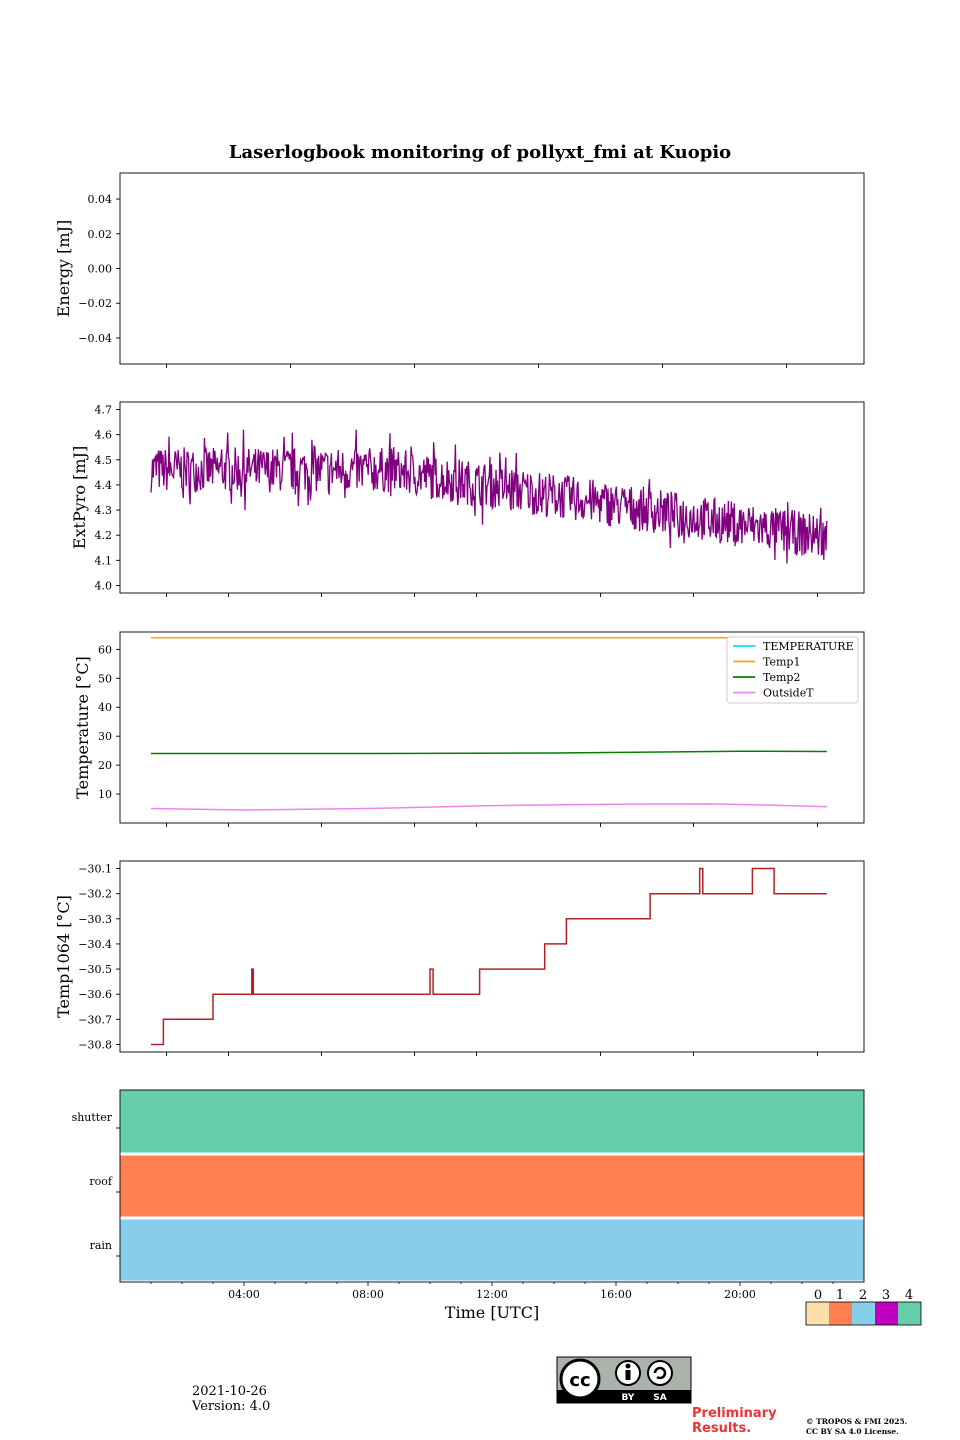  Describe the element at coordinates (101, 1245) in the screenshot. I see `flag-row-label: rain` at that location.